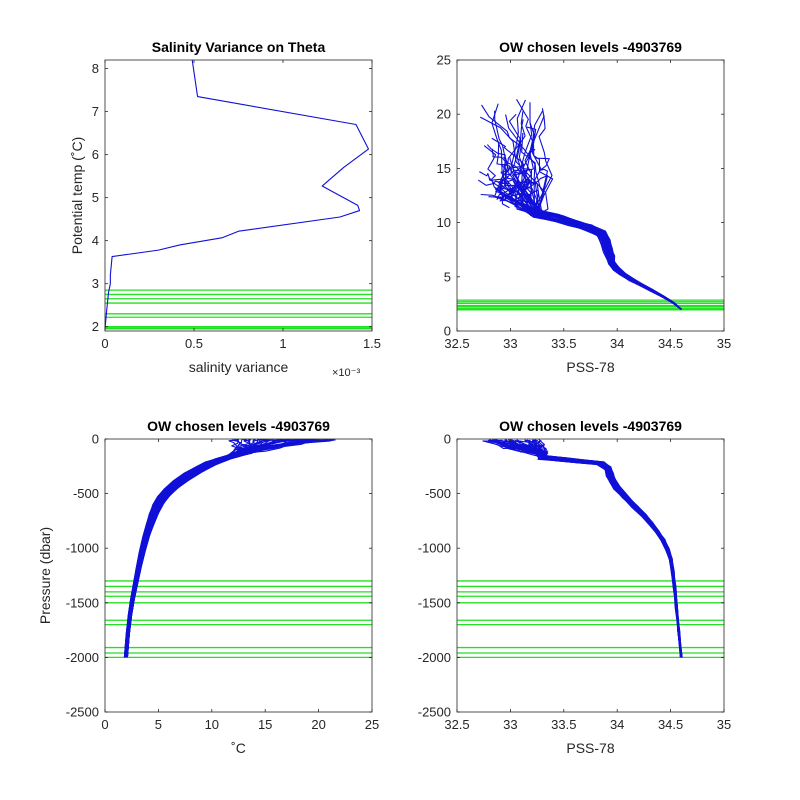 The height and width of the screenshot is (800, 800). I want to click on x-tick-label: 25, so click(372, 724).